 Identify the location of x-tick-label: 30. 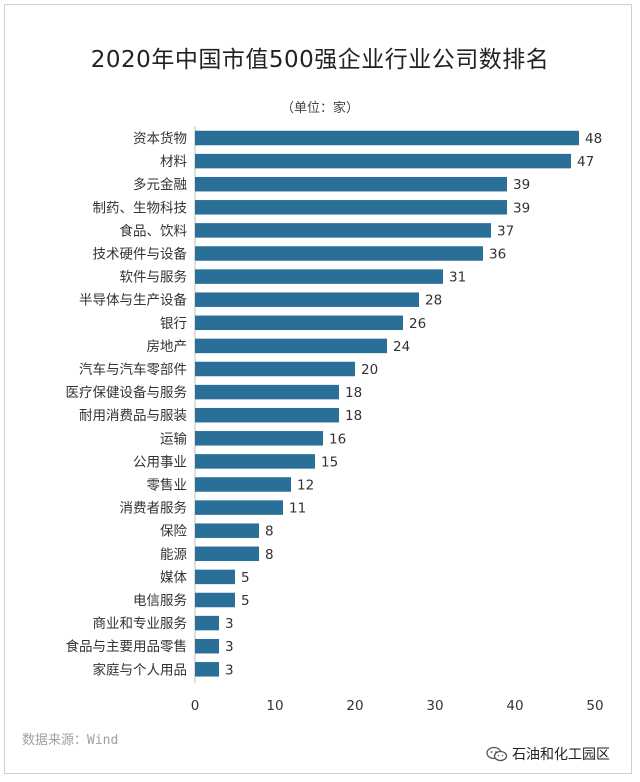
(434, 706).